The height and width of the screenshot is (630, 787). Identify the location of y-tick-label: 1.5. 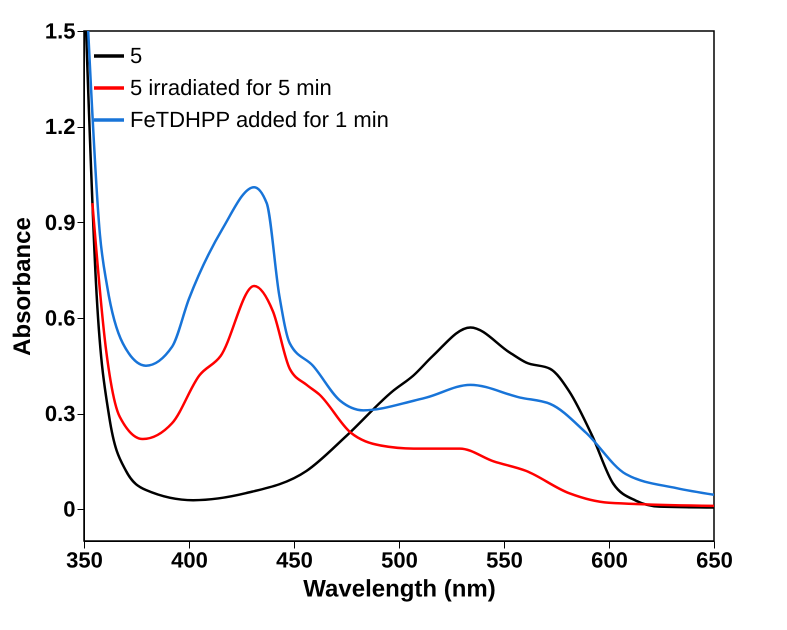
(60, 31).